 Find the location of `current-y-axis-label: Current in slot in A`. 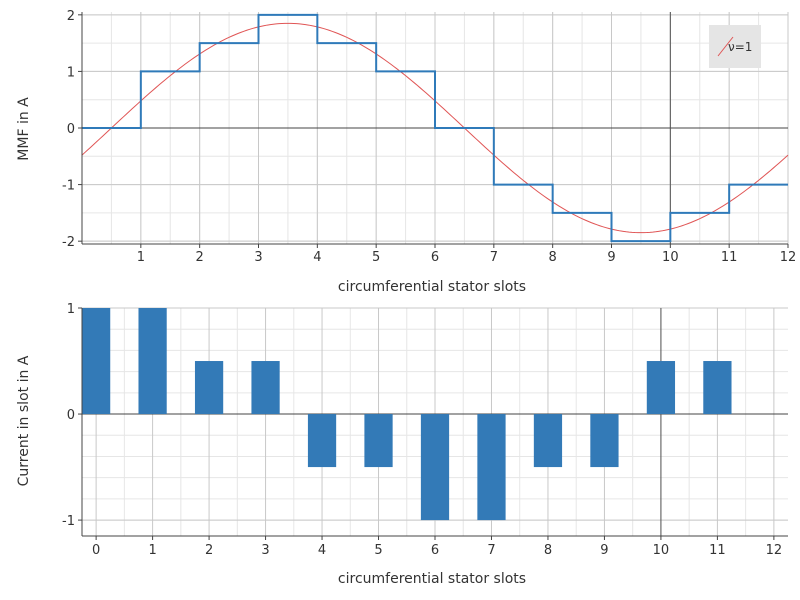

current-y-axis-label: Current in slot in A is located at coordinates (24, 420).